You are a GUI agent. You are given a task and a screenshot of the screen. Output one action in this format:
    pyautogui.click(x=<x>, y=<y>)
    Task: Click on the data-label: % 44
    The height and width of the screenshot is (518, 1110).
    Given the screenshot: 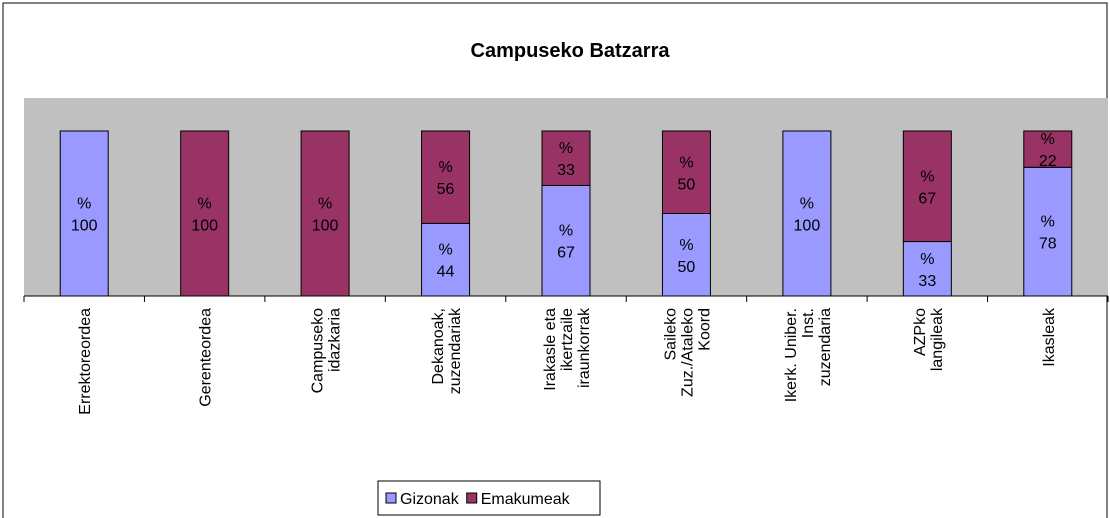 What is the action you would take?
    pyautogui.click(x=446, y=261)
    